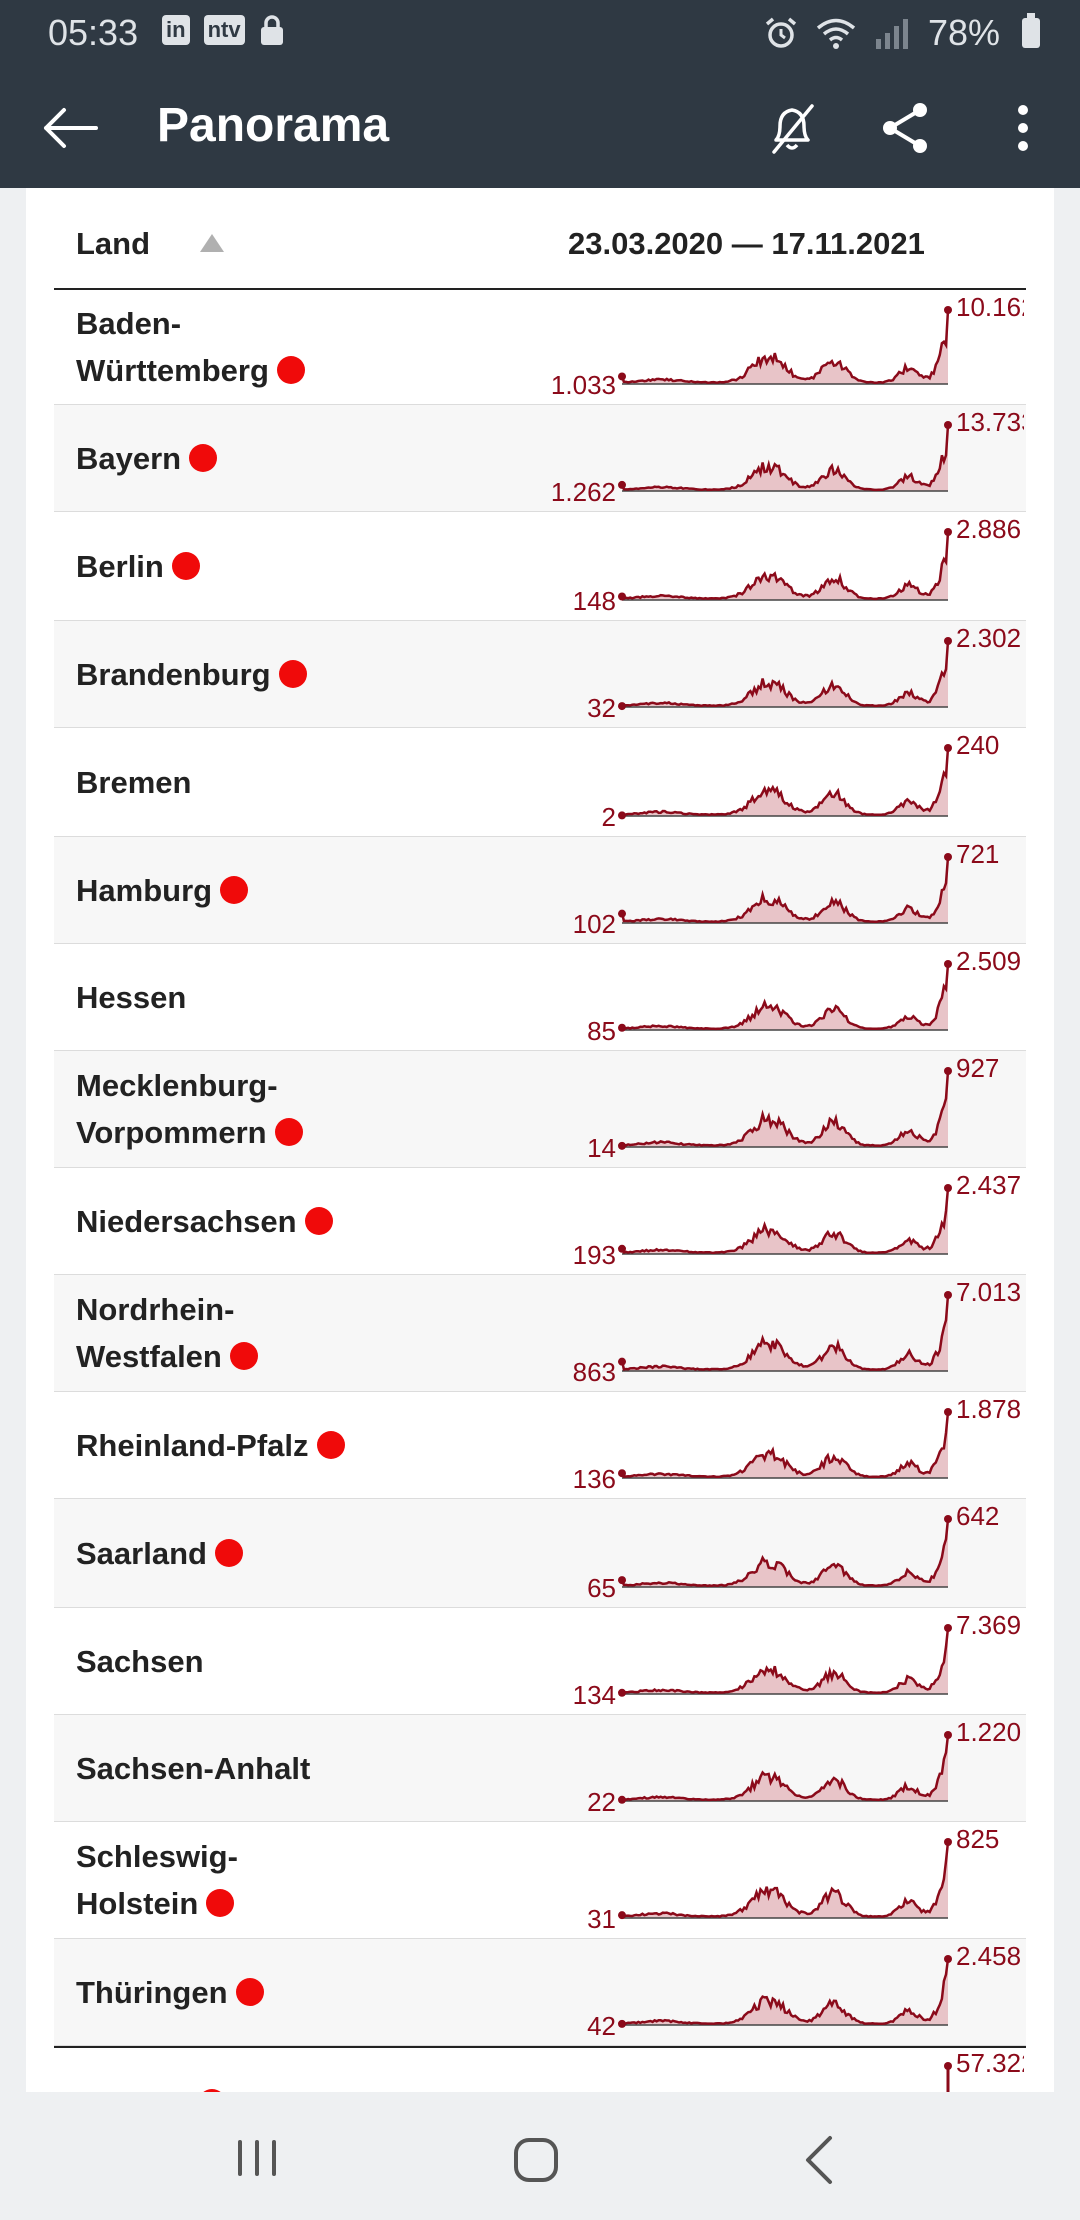 The image size is (1080, 2220). Describe the element at coordinates (540, 566) in the screenshot. I see `table-row: Berlin 148 2.886` at that location.